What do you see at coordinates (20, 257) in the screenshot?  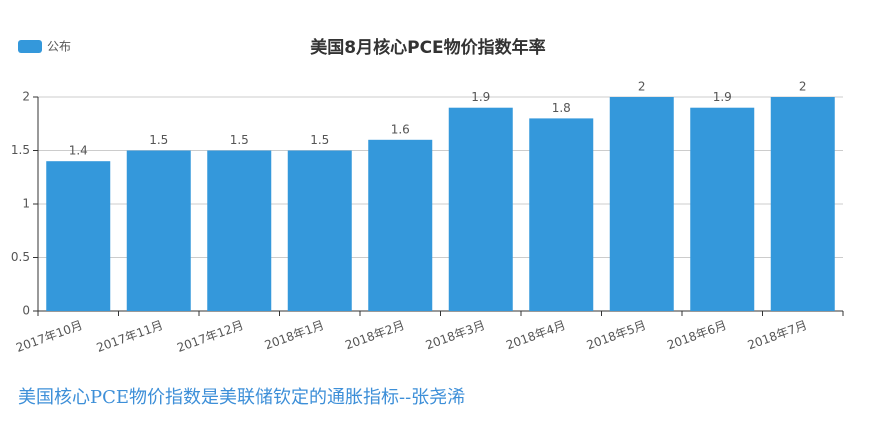 I see `y-tick-label: 0.5` at bounding box center [20, 257].